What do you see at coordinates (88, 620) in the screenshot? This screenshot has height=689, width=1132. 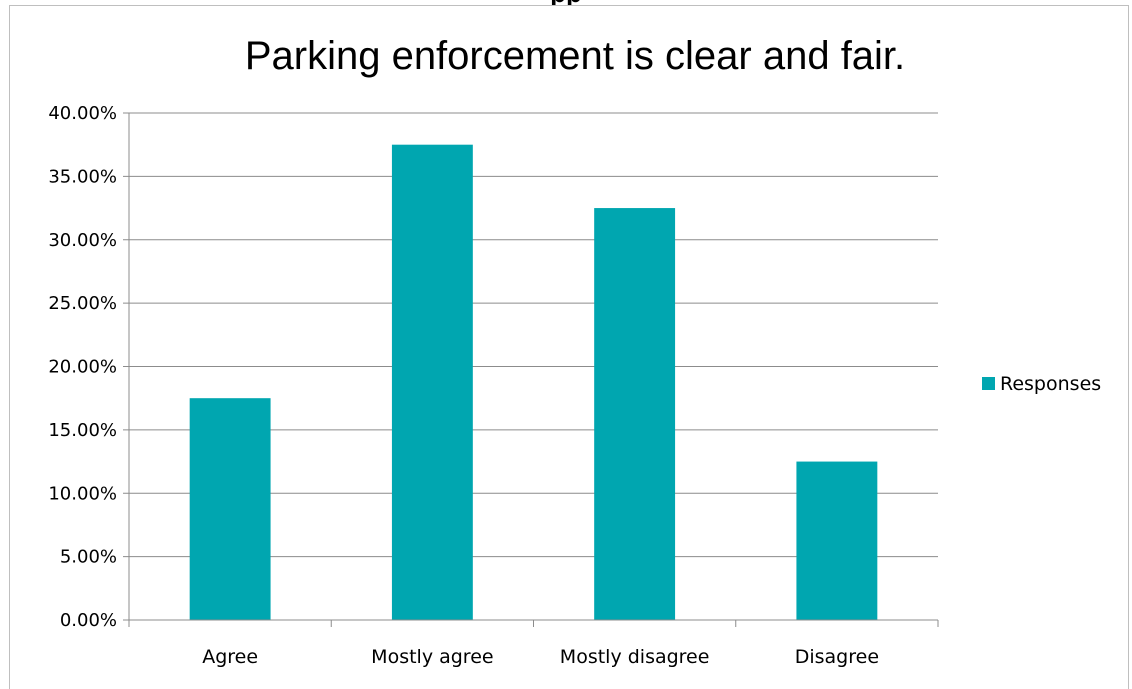 I see `y-tick-label: 0.00%` at bounding box center [88, 620].